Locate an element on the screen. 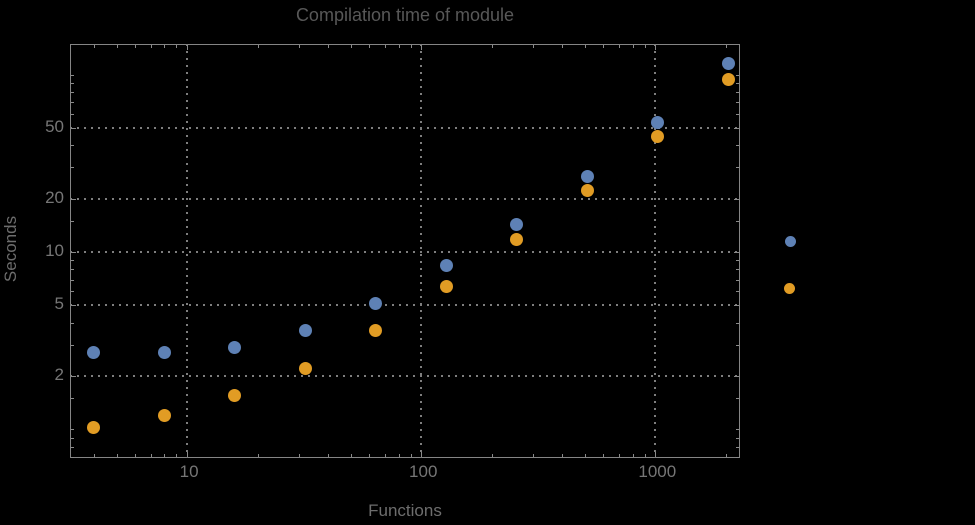 Image resolution: width=975 pixels, height=525 pixels. x-tick-label-1000: 1000 is located at coordinates (657, 471).